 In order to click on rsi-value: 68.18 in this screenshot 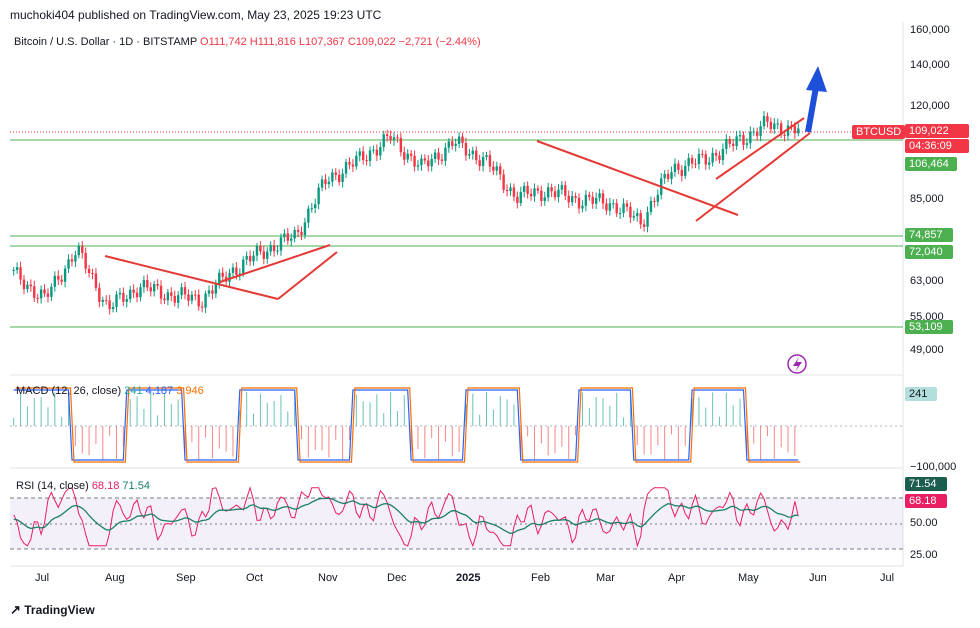, I will do `click(105, 486)`.